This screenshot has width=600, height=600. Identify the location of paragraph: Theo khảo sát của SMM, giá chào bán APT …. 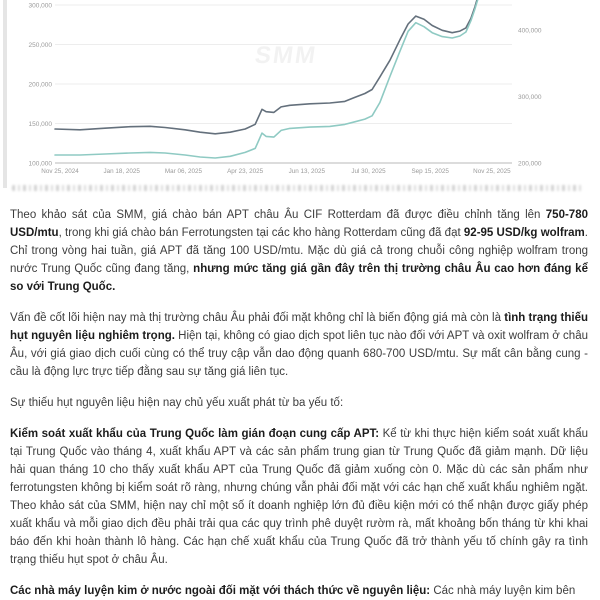
(299, 251).